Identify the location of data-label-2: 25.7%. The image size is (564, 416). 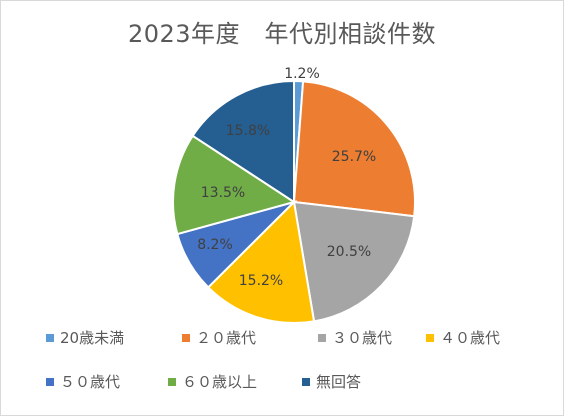
(354, 157).